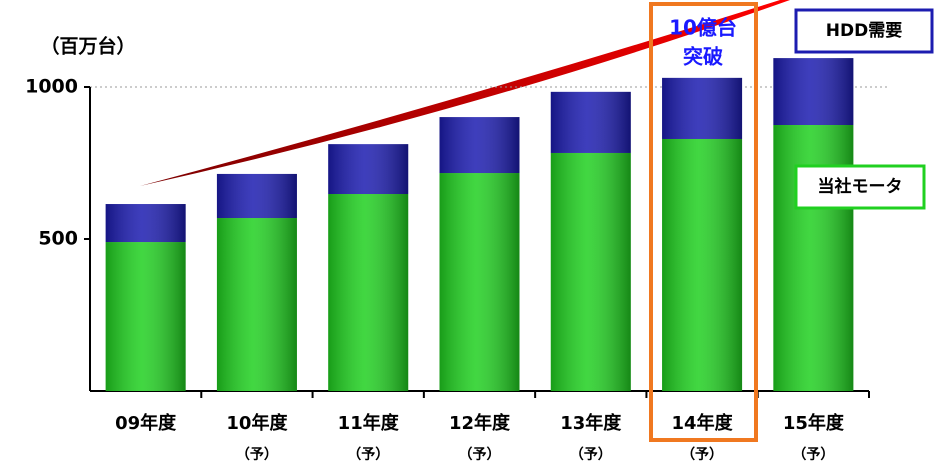 The image size is (935, 467). I want to click on annotation: 10億台, so click(703, 28).